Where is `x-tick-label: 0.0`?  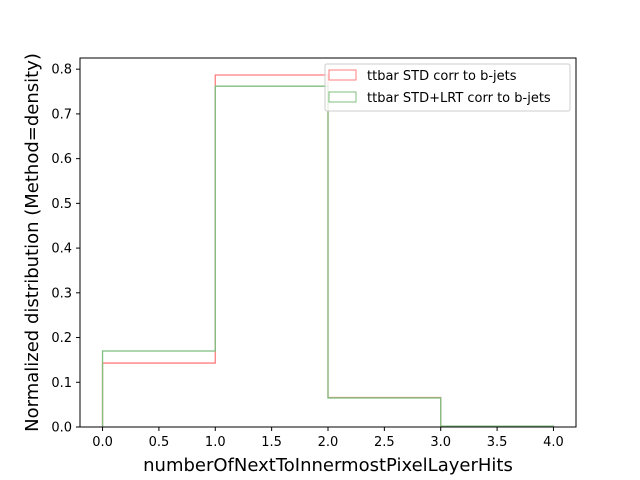
x-tick-label: 0.0 is located at coordinates (102, 442).